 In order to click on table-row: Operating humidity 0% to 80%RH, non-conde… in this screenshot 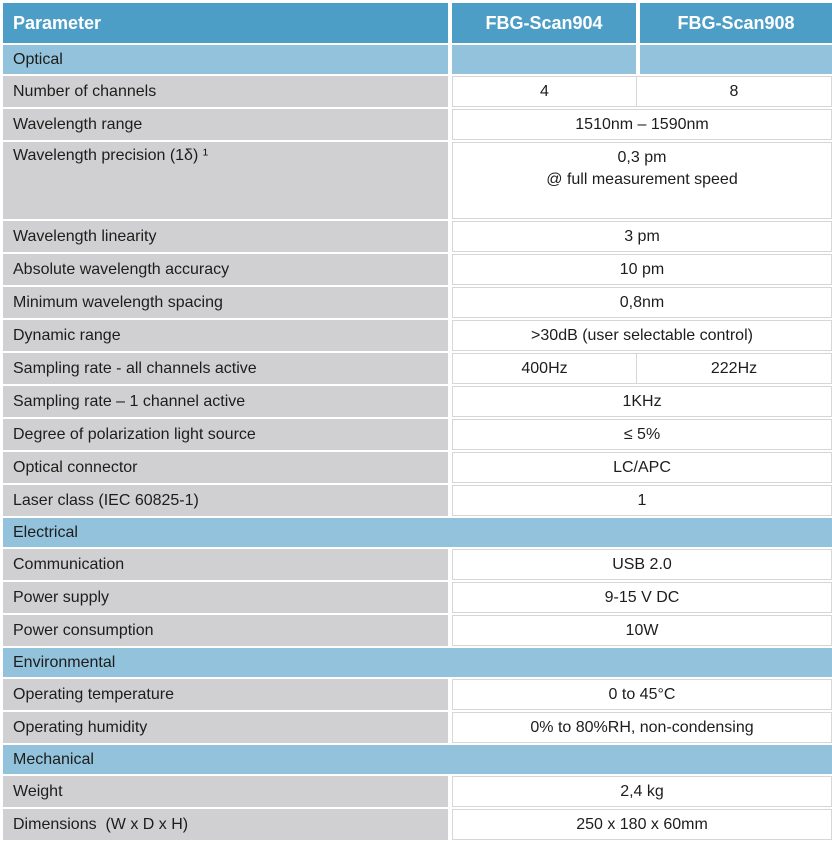, I will do `click(417, 727)`.